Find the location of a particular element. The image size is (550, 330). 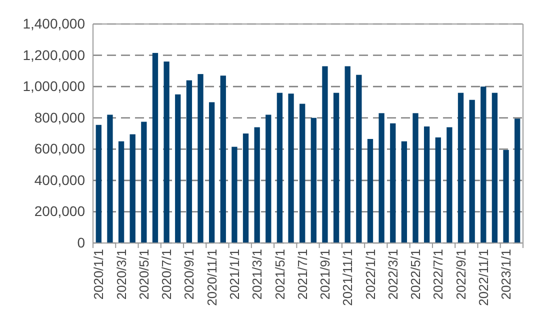

y-tick-label: 1,000,000 is located at coordinates (54, 86).